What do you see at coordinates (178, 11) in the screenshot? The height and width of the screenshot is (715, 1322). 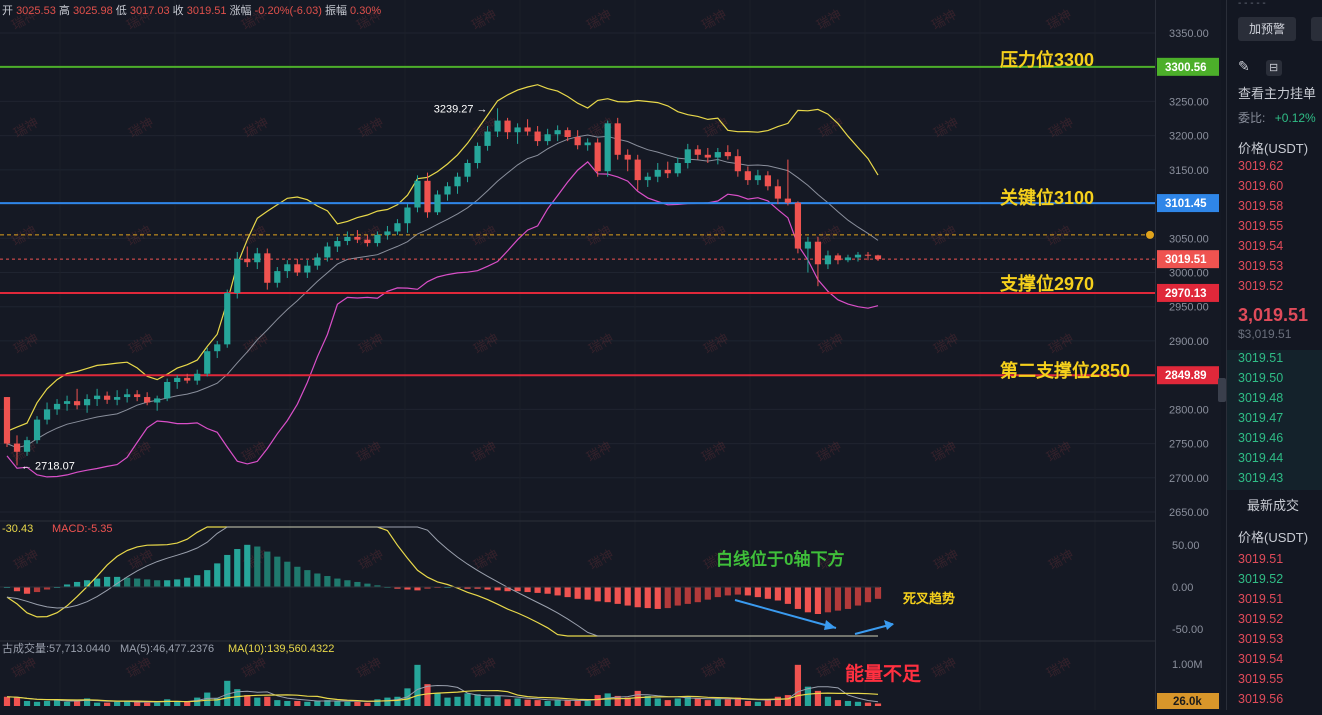 I see `close-label: 收` at bounding box center [178, 11].